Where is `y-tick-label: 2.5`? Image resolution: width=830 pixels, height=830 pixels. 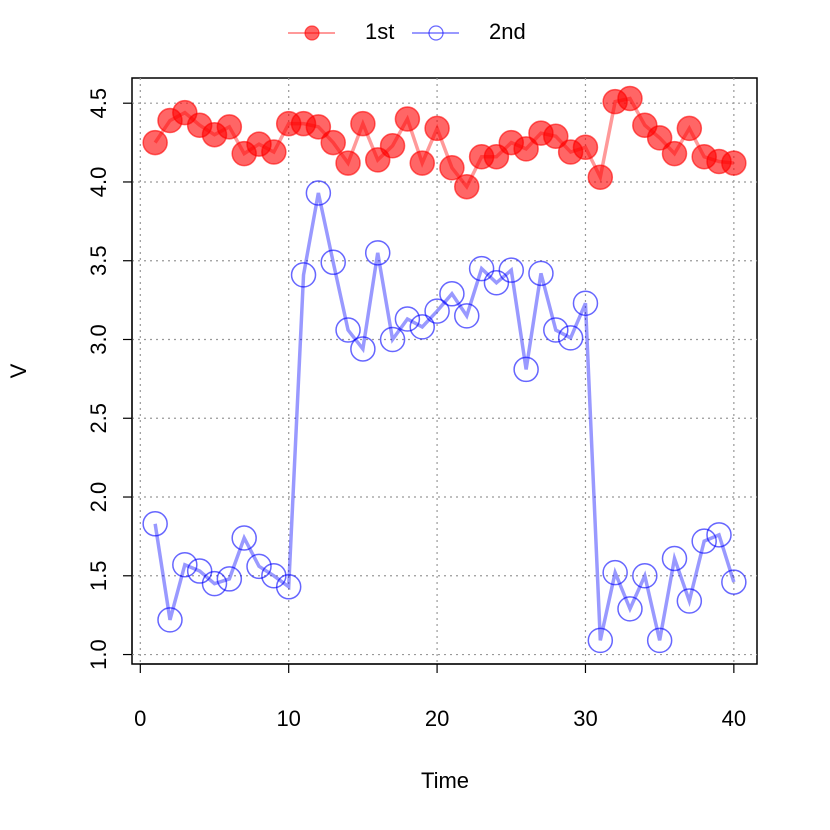
y-tick-label: 2.5 is located at coordinates (98, 418).